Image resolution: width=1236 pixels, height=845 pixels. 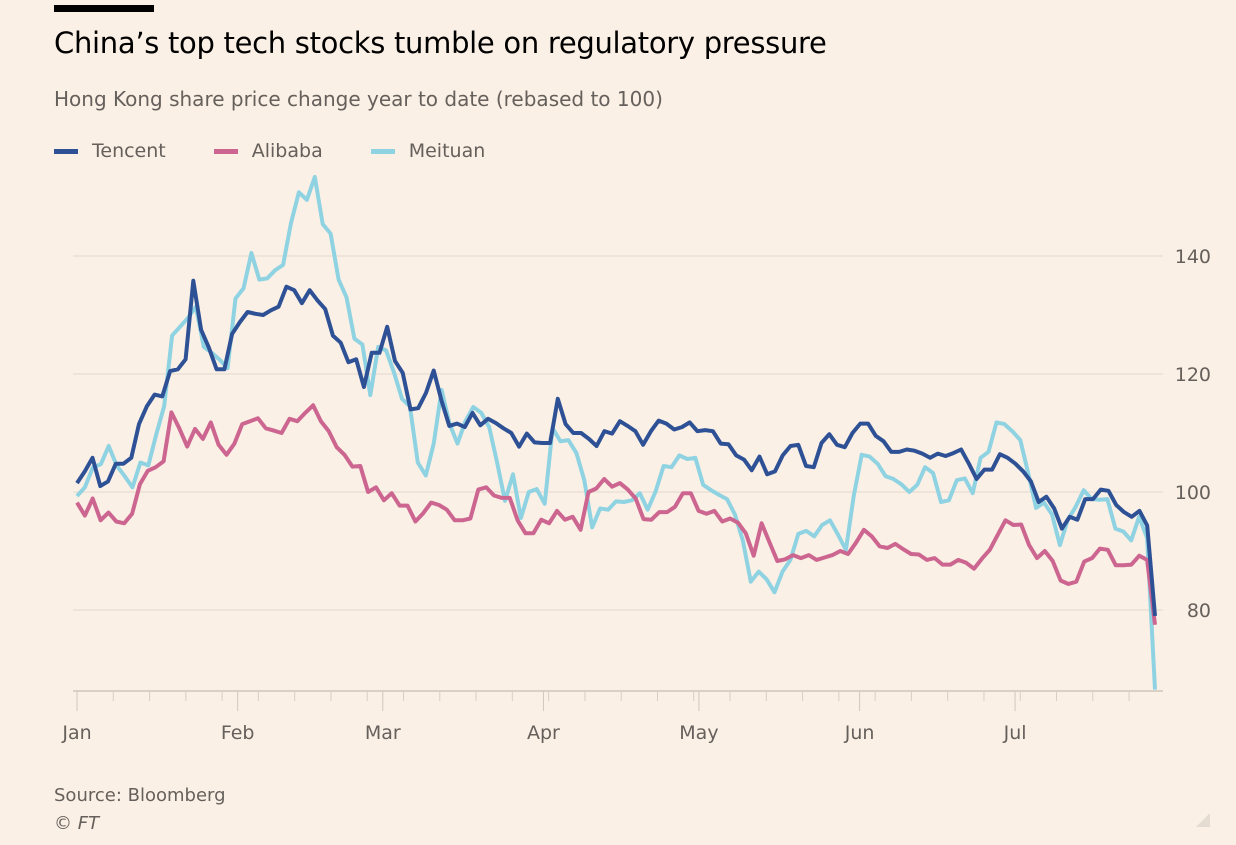 What do you see at coordinates (1203, 820) in the screenshot?
I see `resize-handle-icon` at bounding box center [1203, 820].